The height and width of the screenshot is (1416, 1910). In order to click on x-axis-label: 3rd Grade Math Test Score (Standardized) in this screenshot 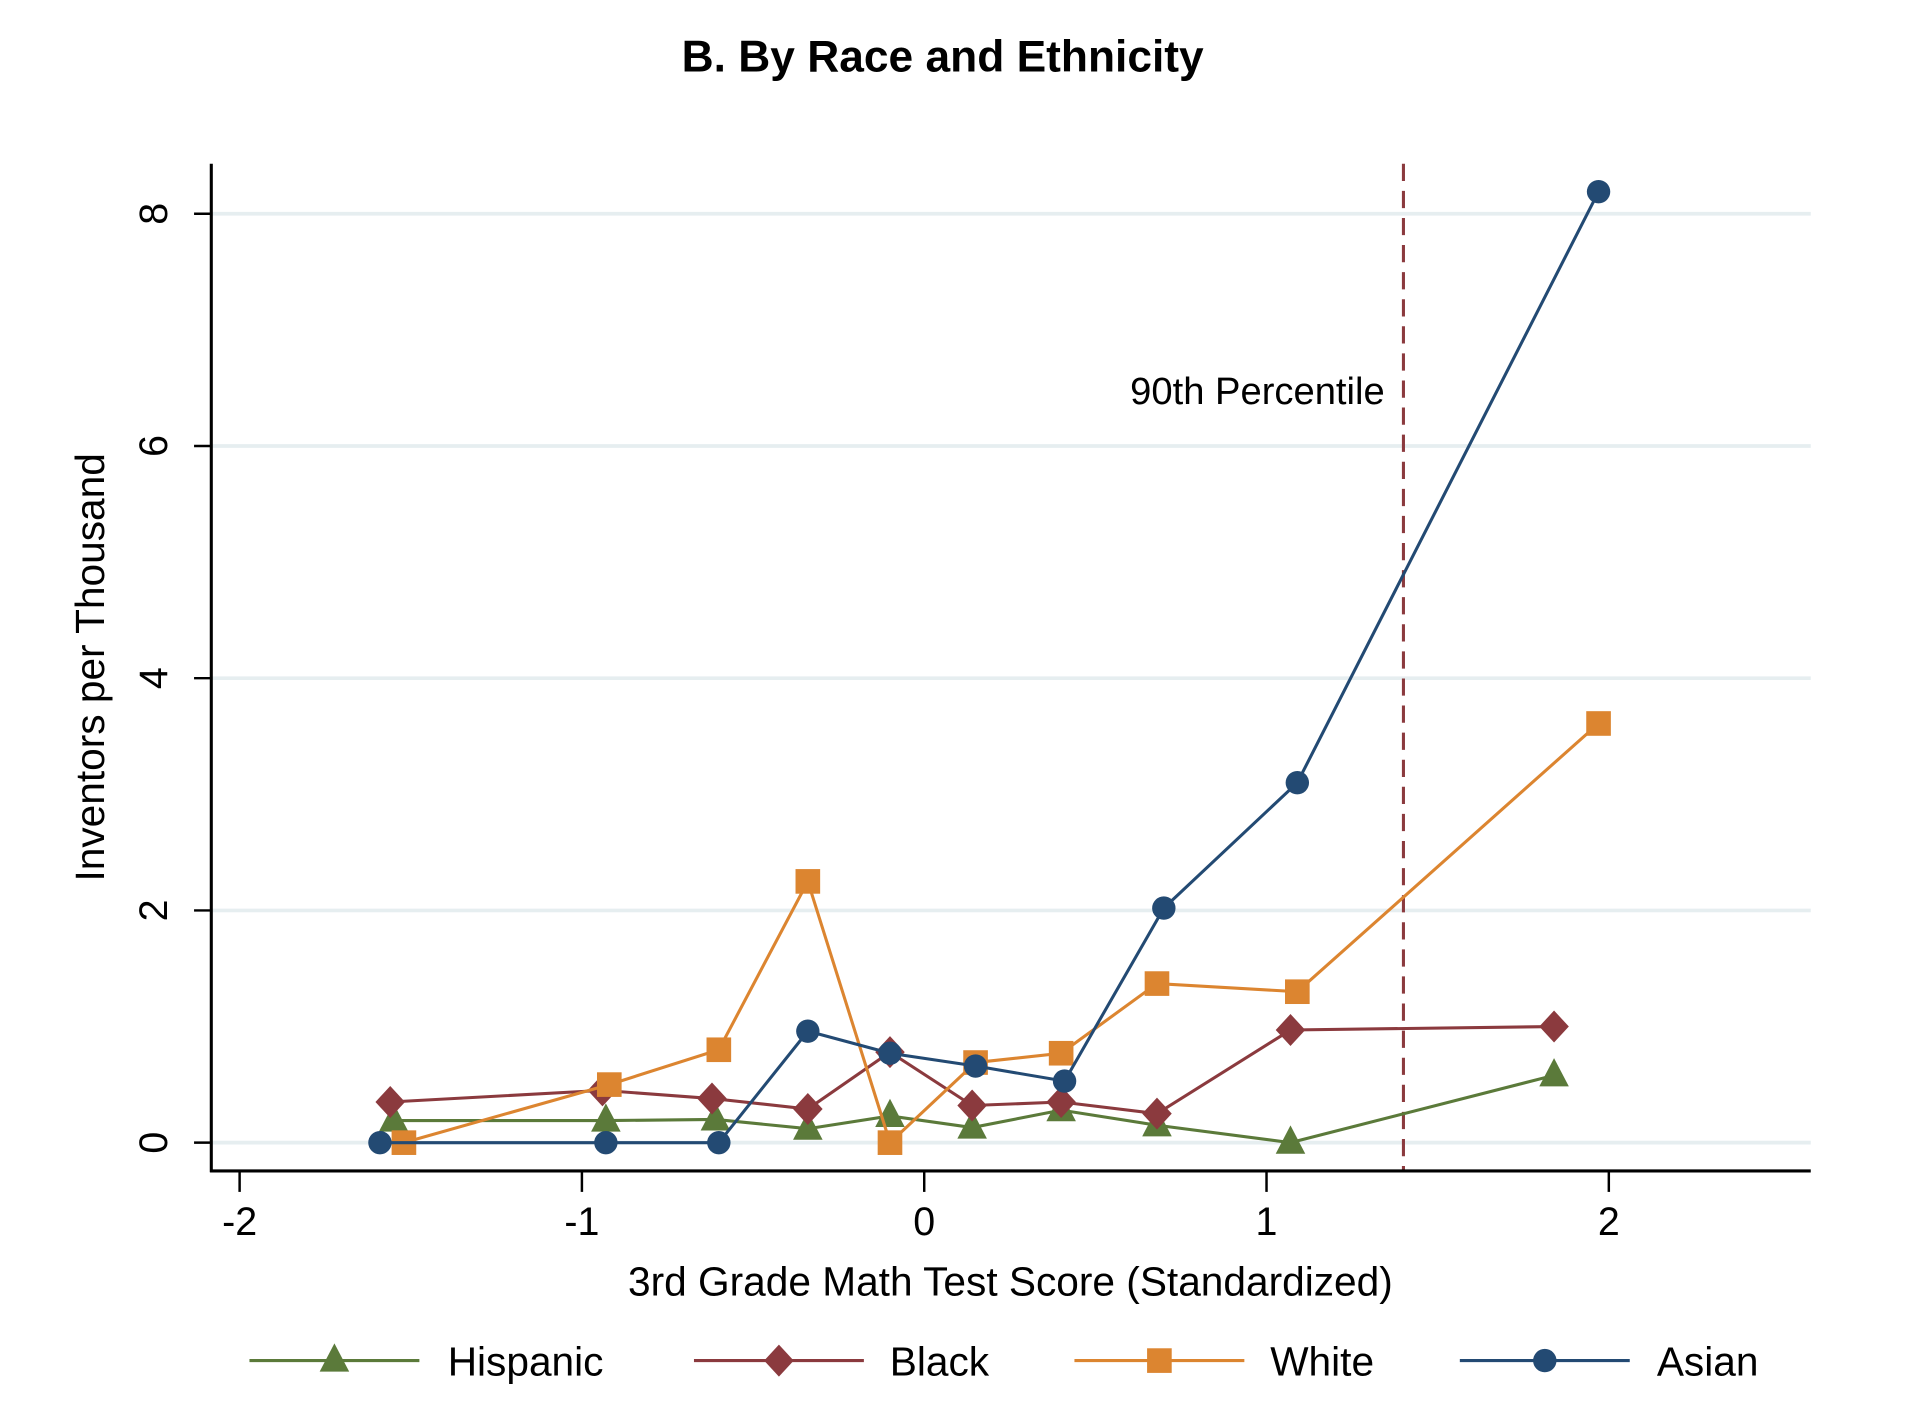, I will do `click(1010, 1281)`.